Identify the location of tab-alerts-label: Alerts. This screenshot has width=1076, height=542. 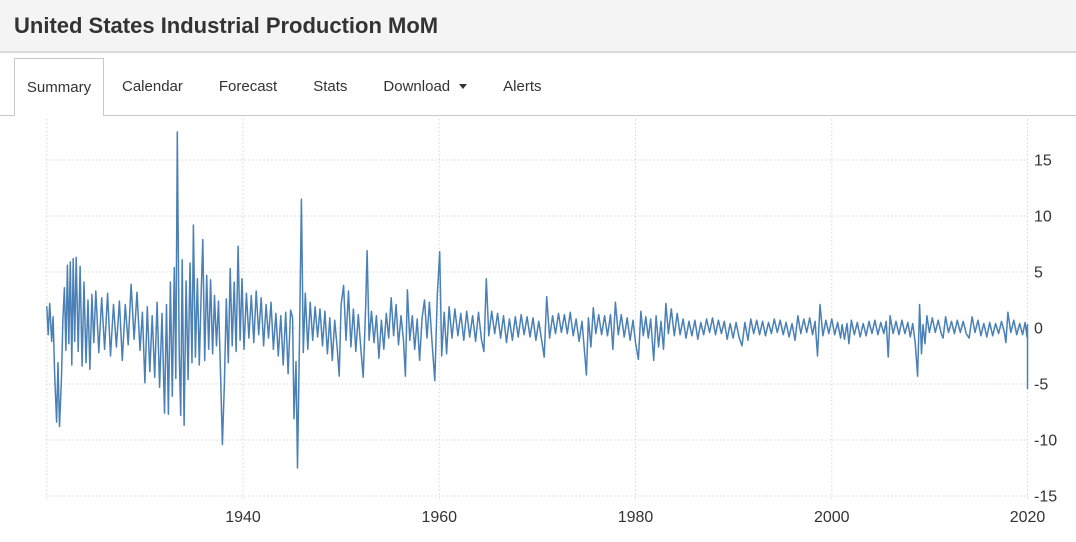
(522, 86).